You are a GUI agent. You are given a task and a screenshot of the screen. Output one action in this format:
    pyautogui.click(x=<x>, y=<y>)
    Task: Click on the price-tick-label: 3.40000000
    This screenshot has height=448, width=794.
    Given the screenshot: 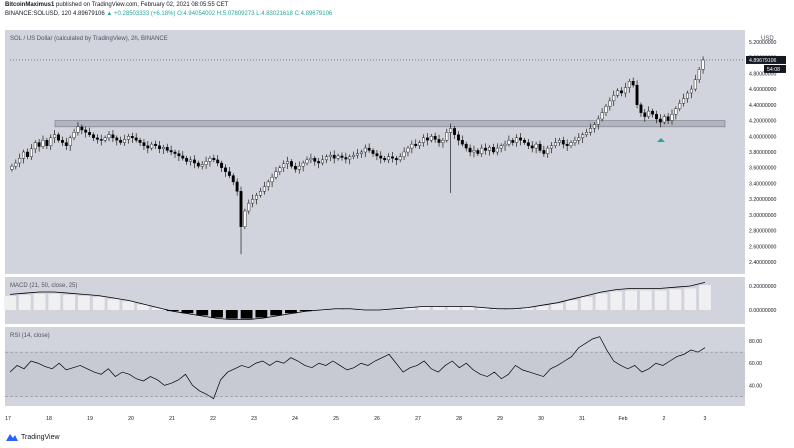 What is the action you would take?
    pyautogui.click(x=763, y=184)
    